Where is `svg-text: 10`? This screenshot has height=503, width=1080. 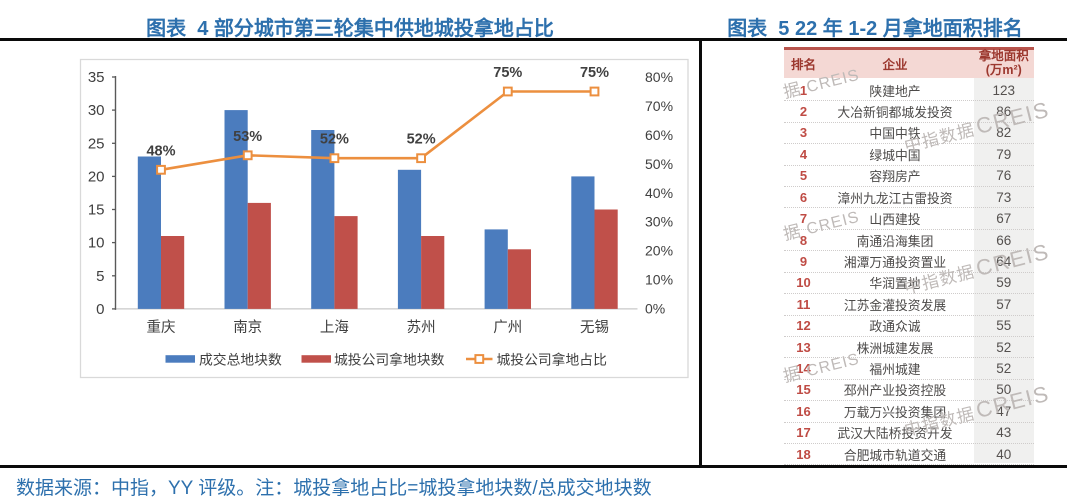 svg-text: 10 is located at coordinates (96, 243).